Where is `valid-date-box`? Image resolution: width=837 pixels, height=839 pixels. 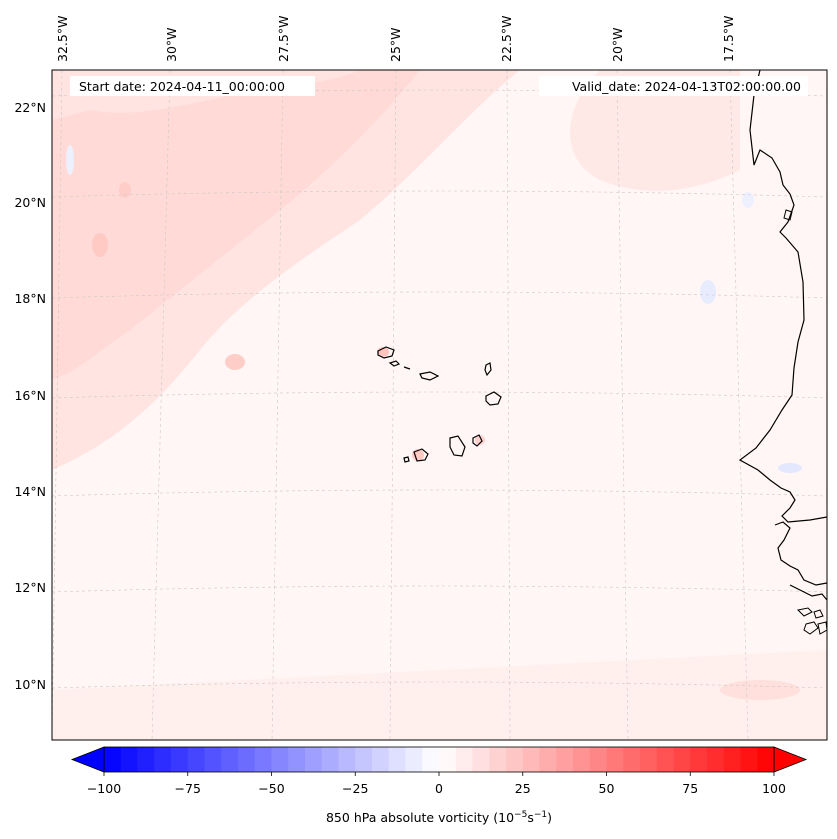 valid-date-box is located at coordinates (673, 86).